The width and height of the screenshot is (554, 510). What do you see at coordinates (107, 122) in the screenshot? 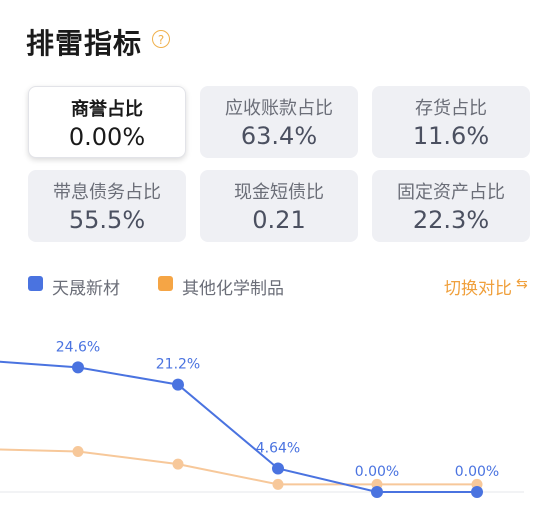
I see `metric-card-goodwill: 商誉占比 0.00%` at bounding box center [107, 122].